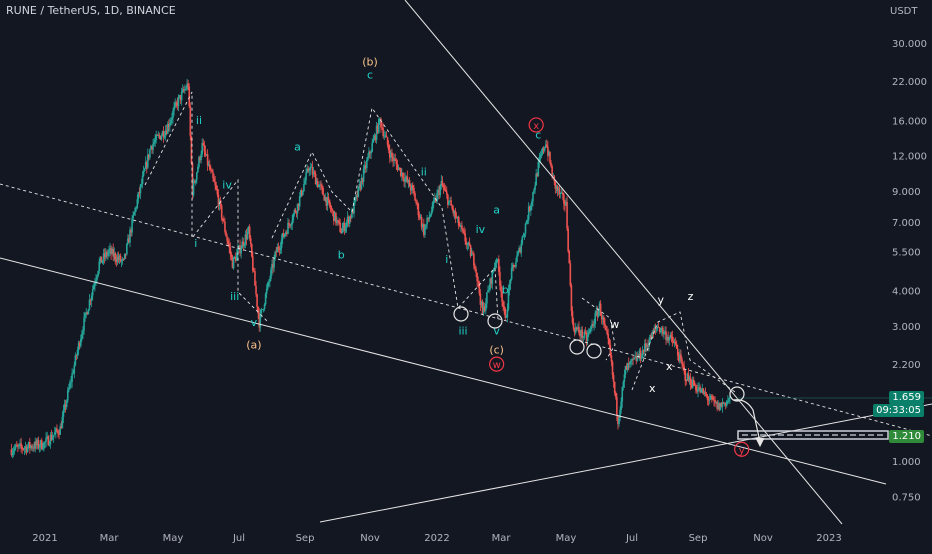  I want to click on wave-label: (c), so click(496, 349).